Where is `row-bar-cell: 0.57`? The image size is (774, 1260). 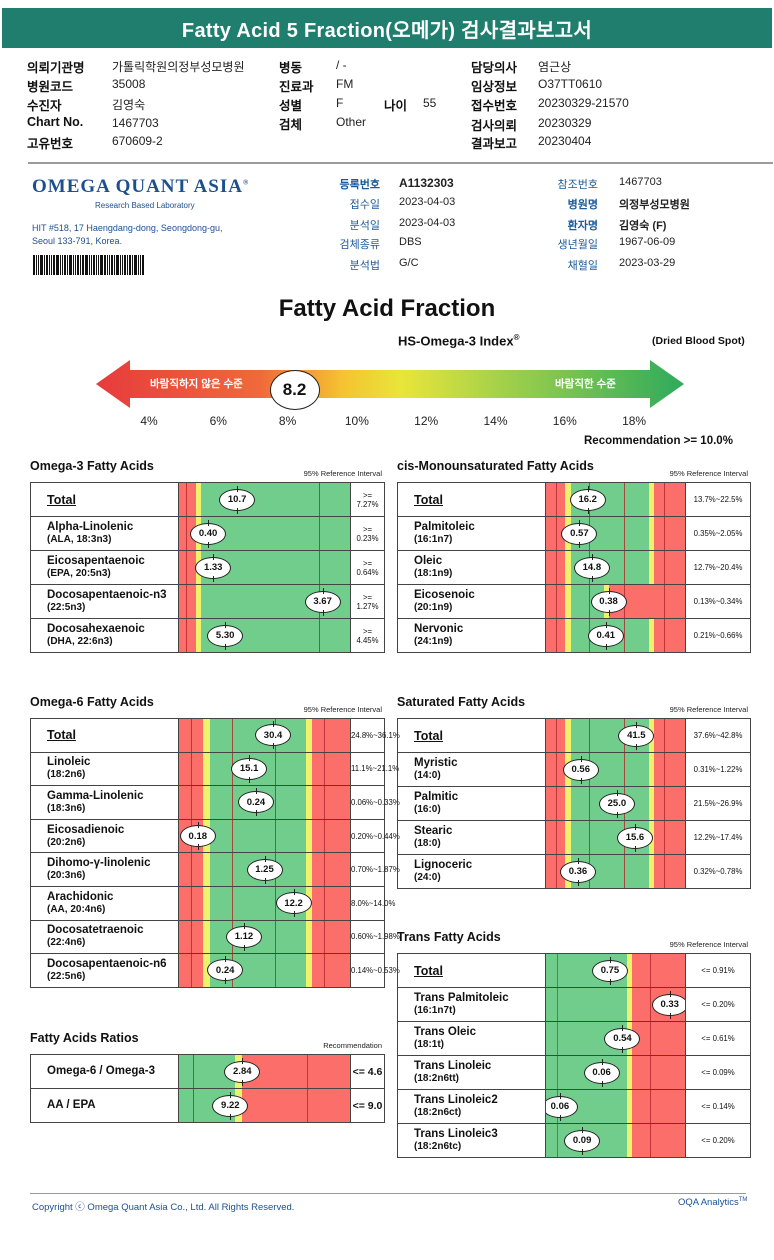 row-bar-cell: 0.57 is located at coordinates (615, 533).